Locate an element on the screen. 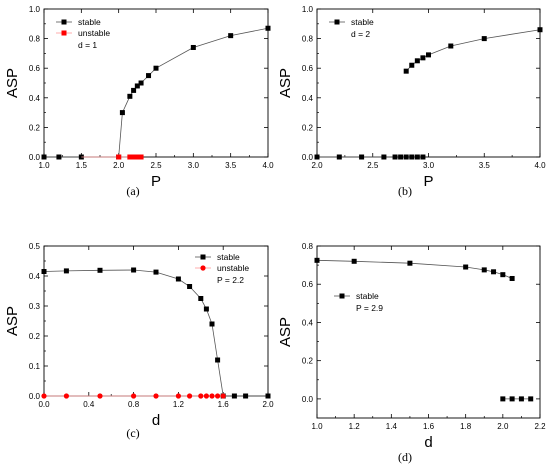 This screenshot has height=469, width=550. y-tick-label: 1.0 is located at coordinates (308, 9).